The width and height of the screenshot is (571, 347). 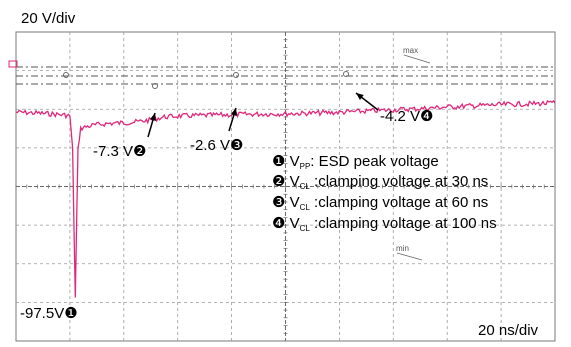 I want to click on max-marker-label: max, so click(x=410, y=50).